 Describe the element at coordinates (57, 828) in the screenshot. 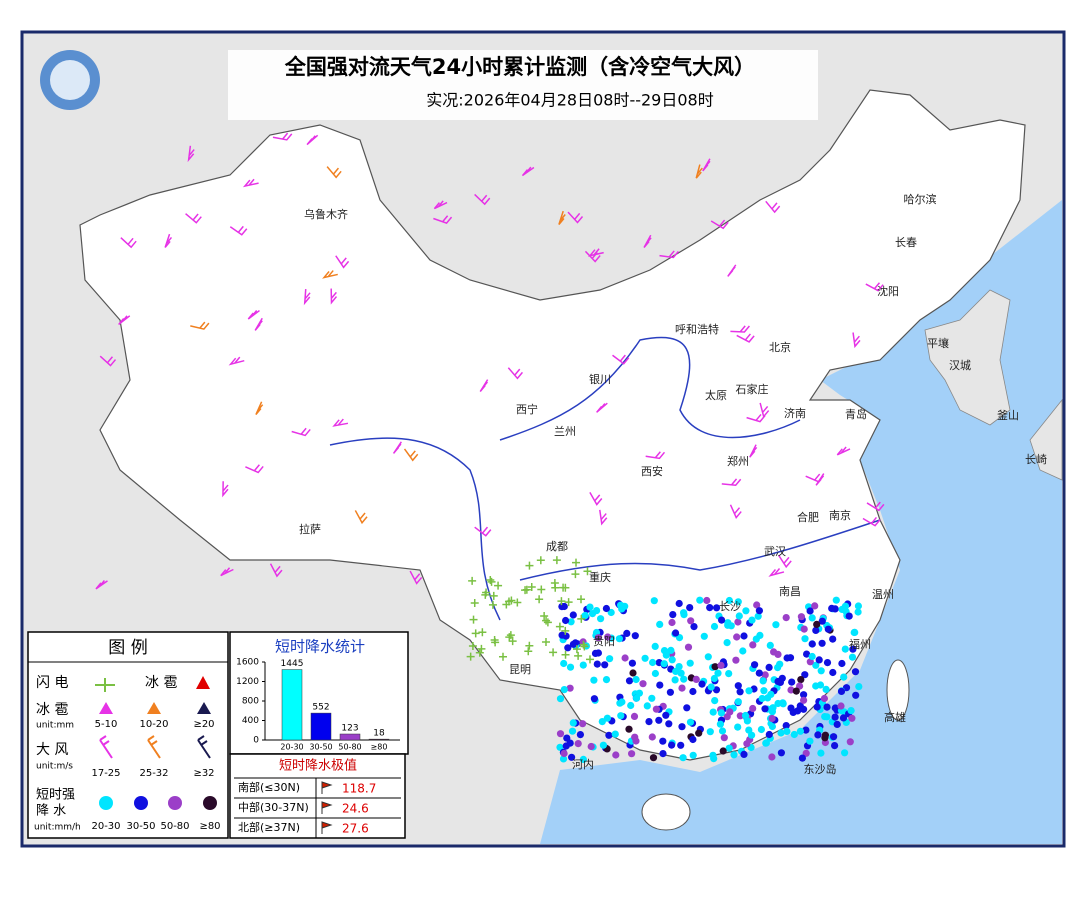

I see `legend-rain-unit: unit:mm/h` at that location.